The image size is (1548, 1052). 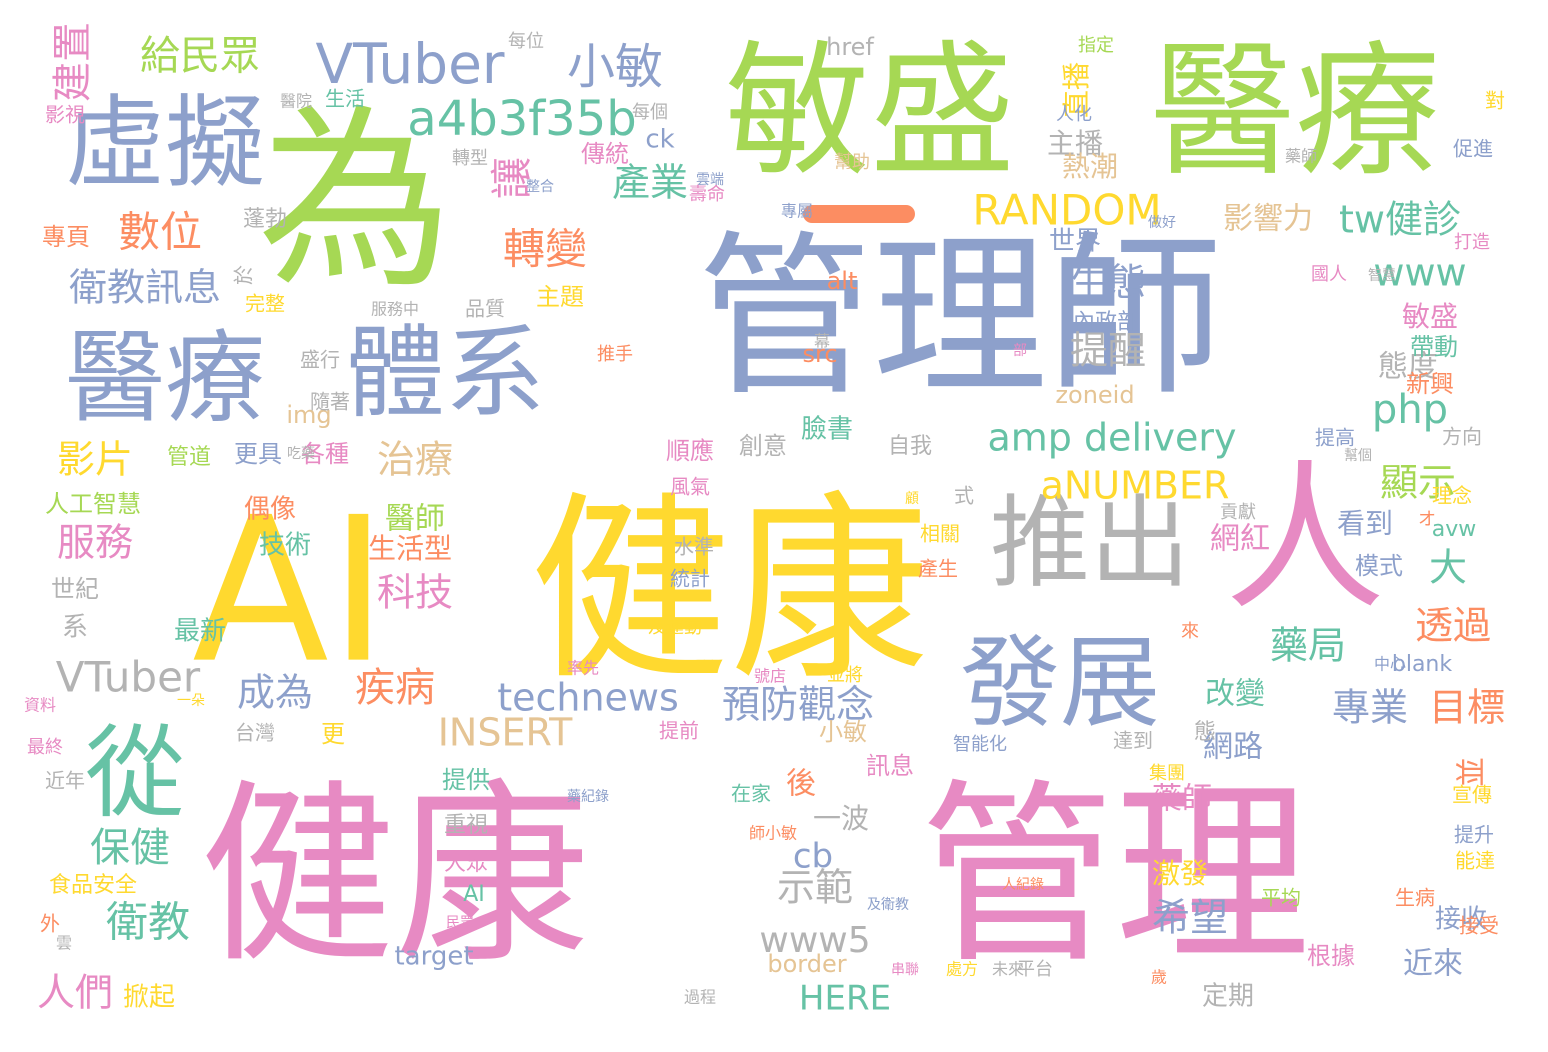 What do you see at coordinates (415, 593) in the screenshot?
I see `word-46: 科技` at bounding box center [415, 593].